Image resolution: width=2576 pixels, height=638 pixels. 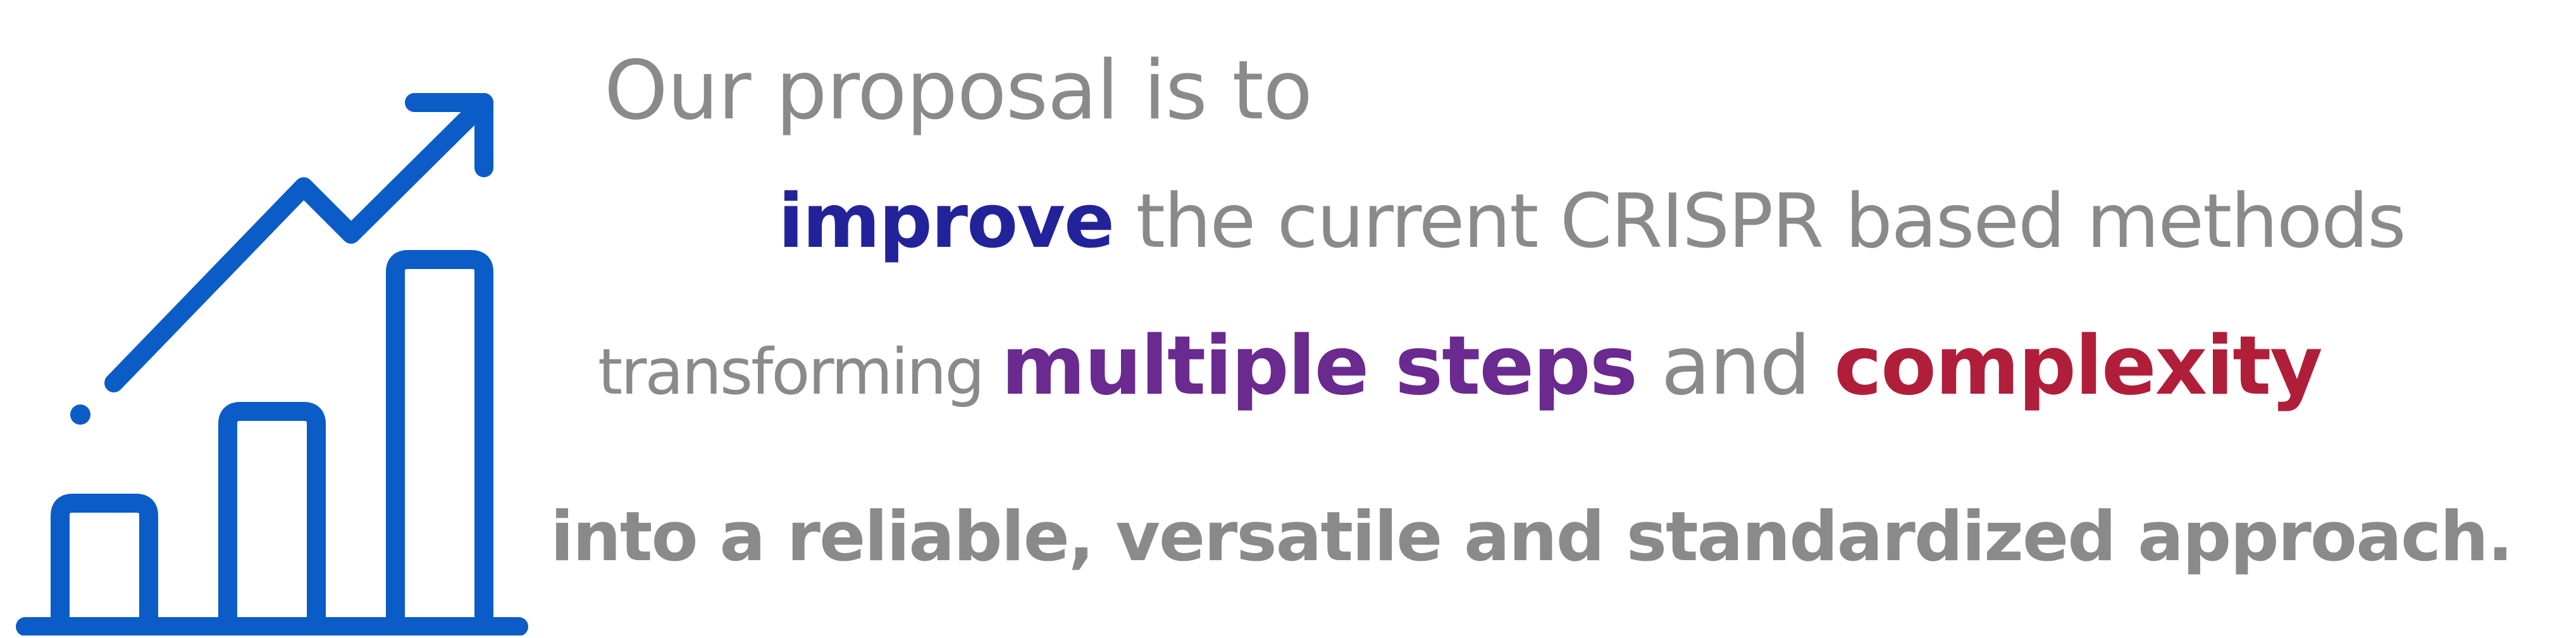 I want to click on bar-tall, so click(x=439, y=441).